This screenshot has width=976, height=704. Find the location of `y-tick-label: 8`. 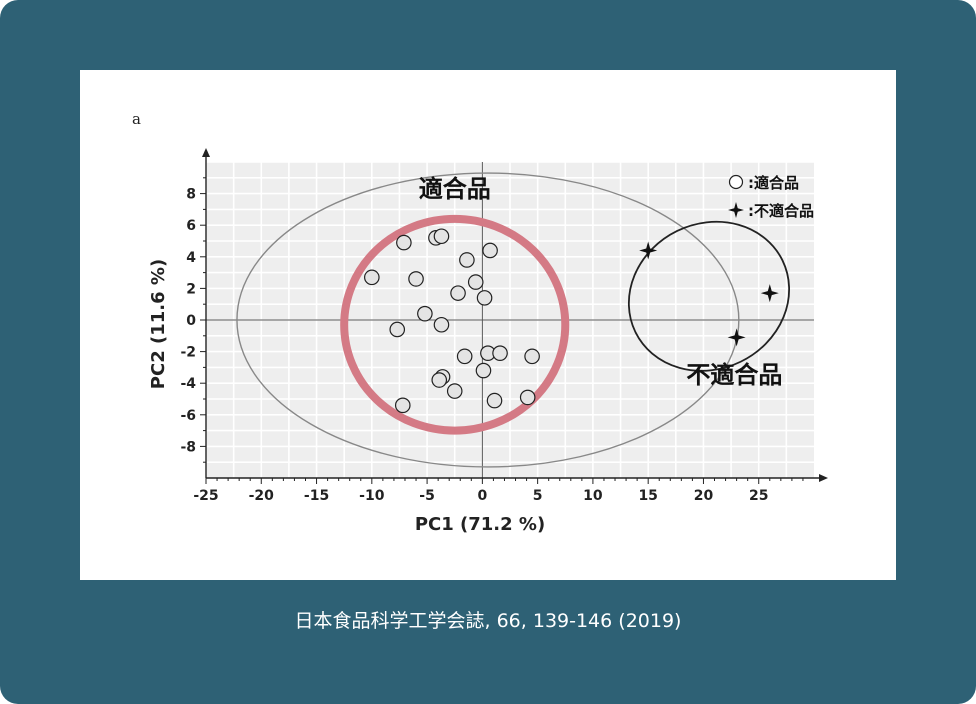

y-tick-label: 8 is located at coordinates (191, 195).